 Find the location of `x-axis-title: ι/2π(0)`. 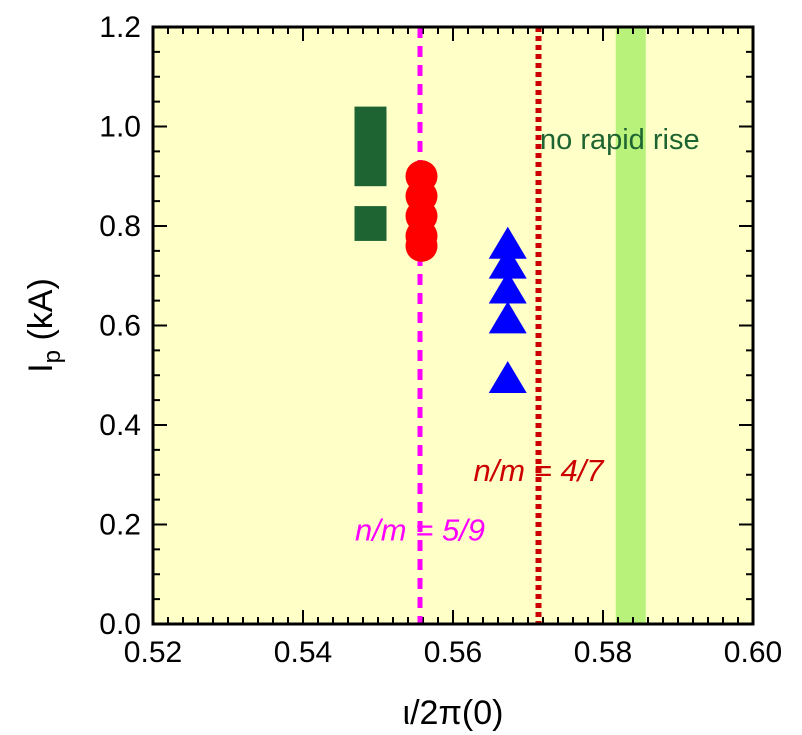

x-axis-title: ι/2π(0) is located at coordinates (453, 713).